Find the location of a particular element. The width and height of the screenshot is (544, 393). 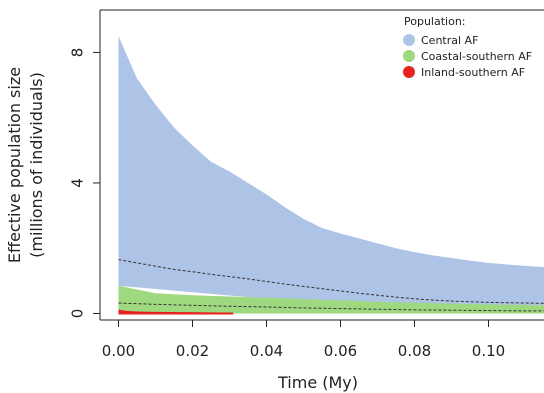

legend-swatch-central is located at coordinates (409, 40).